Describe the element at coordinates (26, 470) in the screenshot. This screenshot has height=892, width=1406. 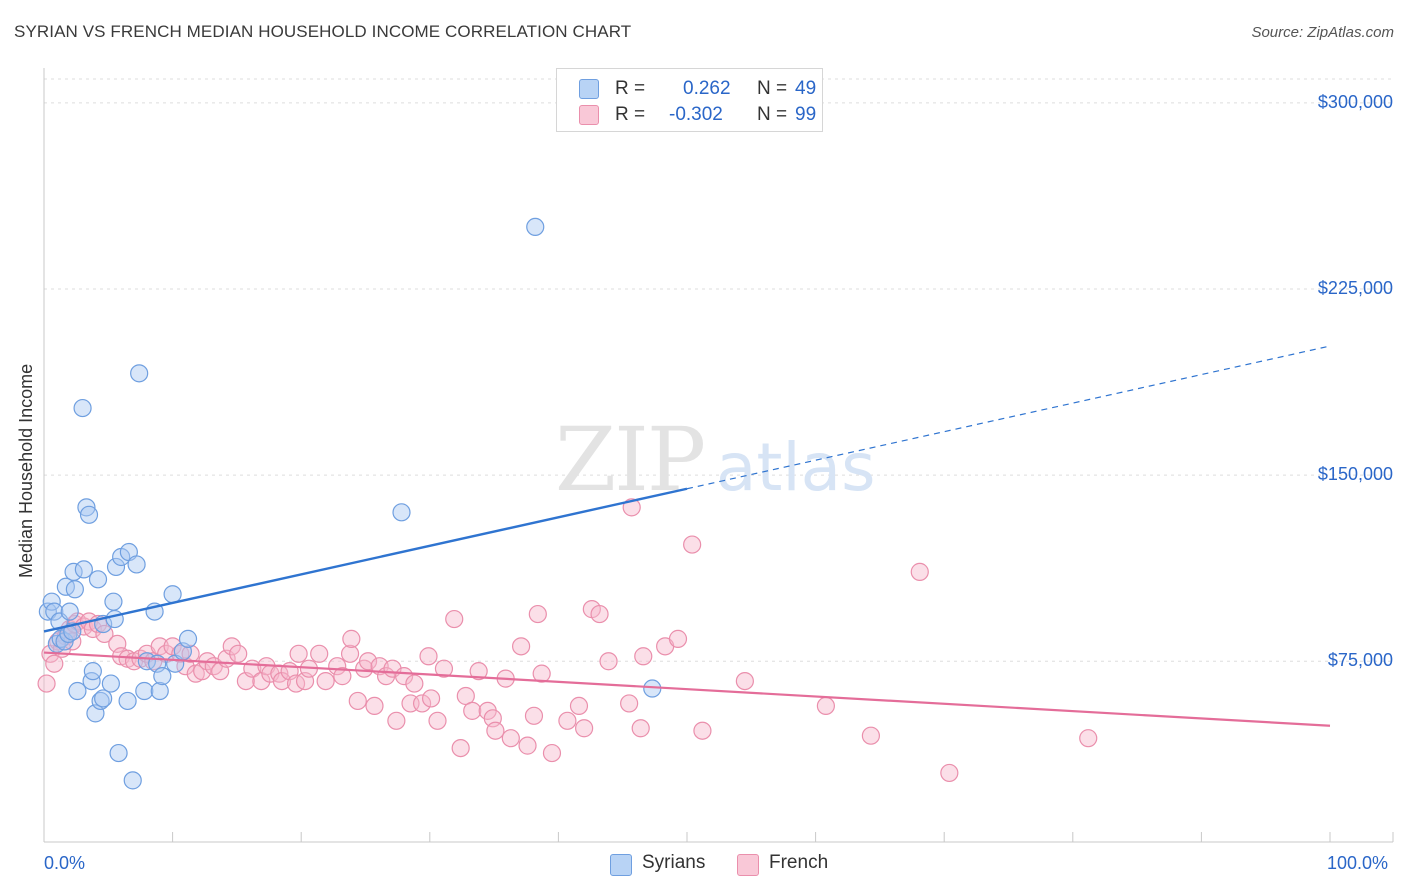
I see `y-axis-label: Median Household Income` at that location.